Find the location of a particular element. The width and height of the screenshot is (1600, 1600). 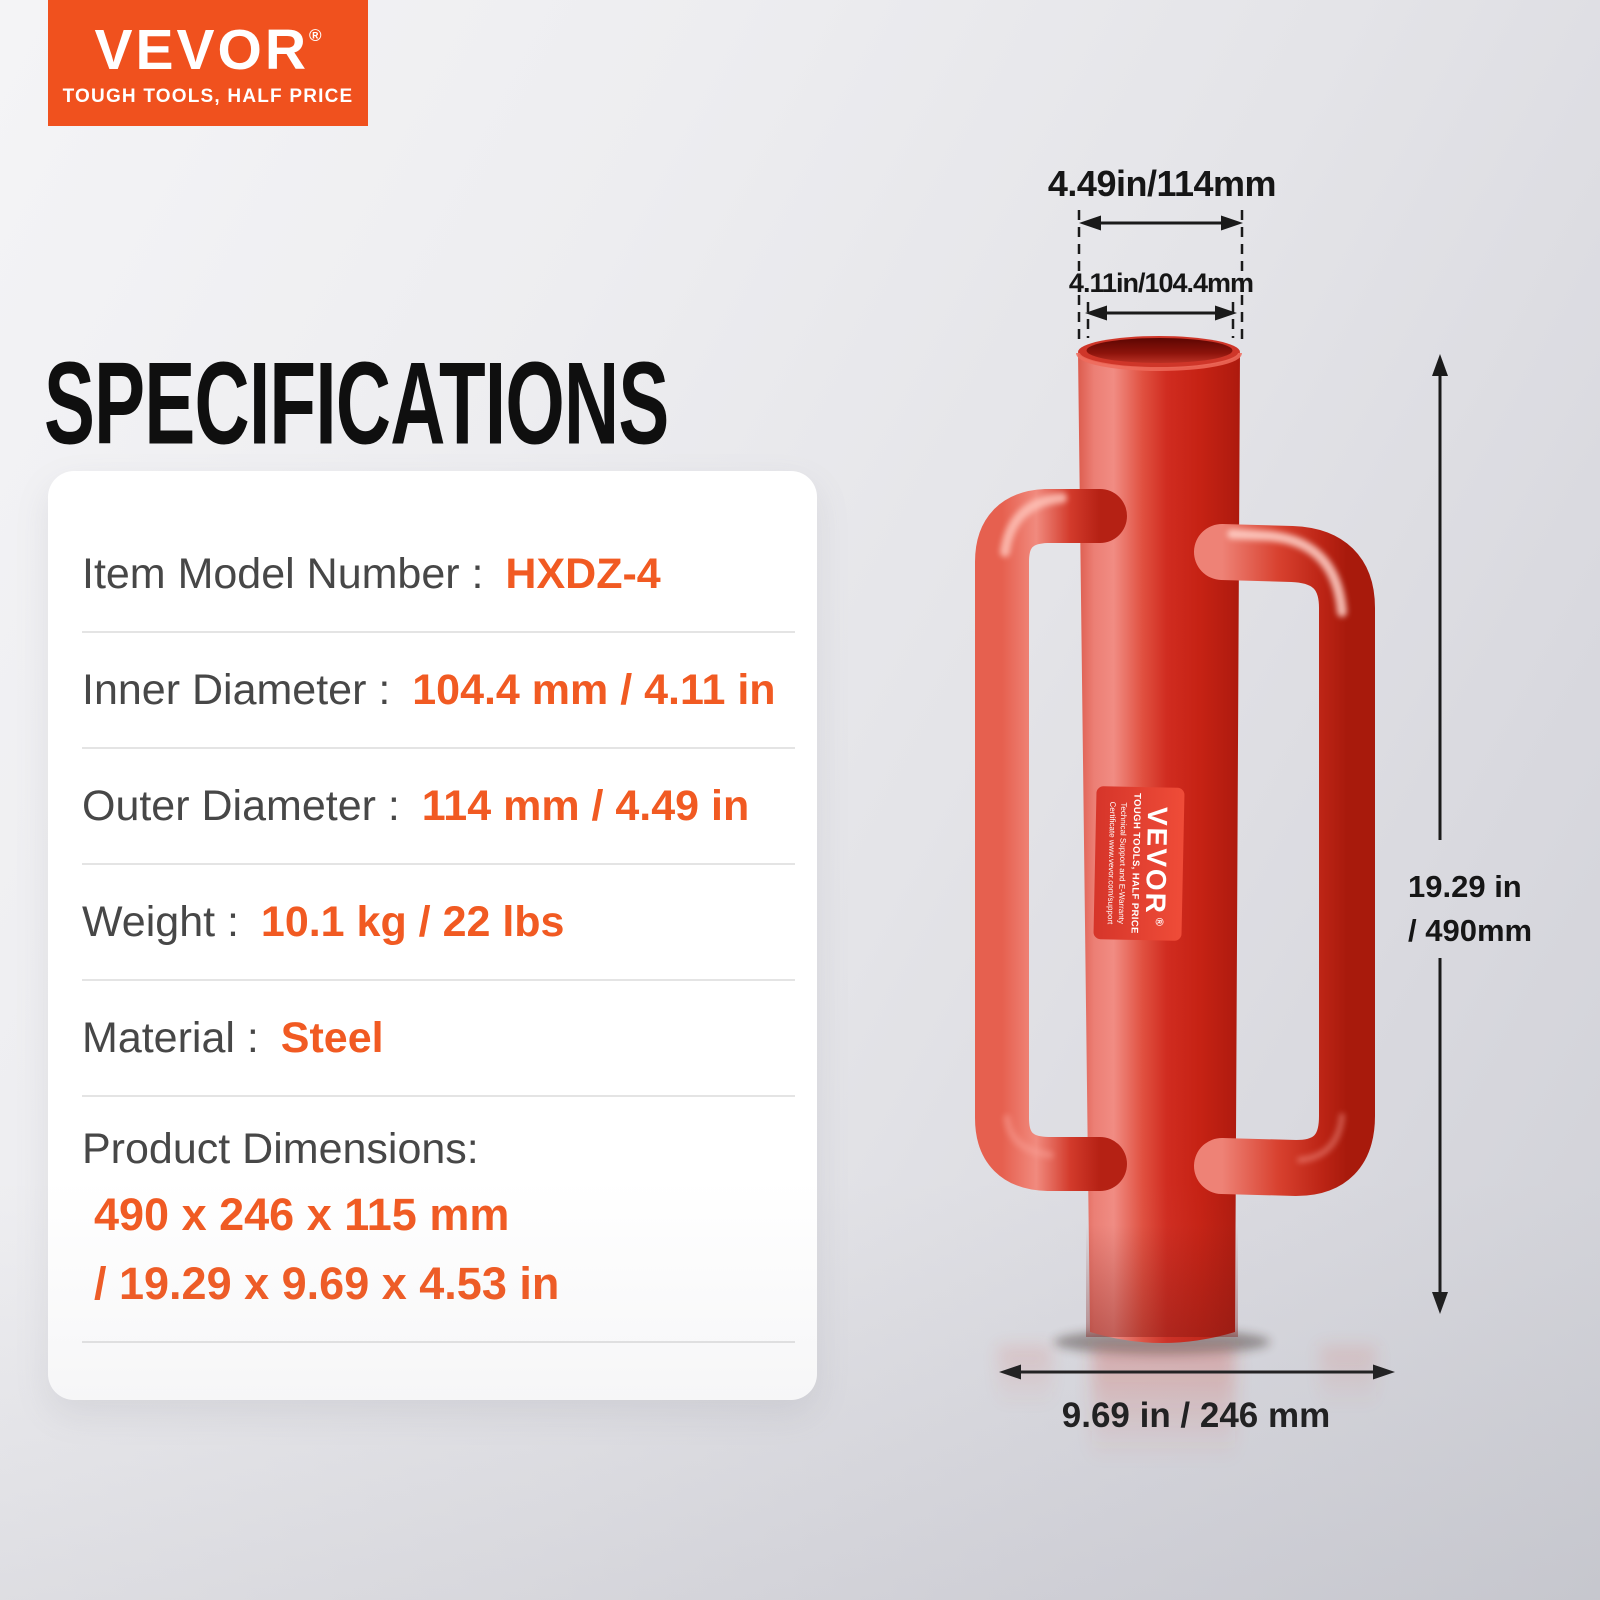

height-label-line1: 19.29 in is located at coordinates (1465, 886).